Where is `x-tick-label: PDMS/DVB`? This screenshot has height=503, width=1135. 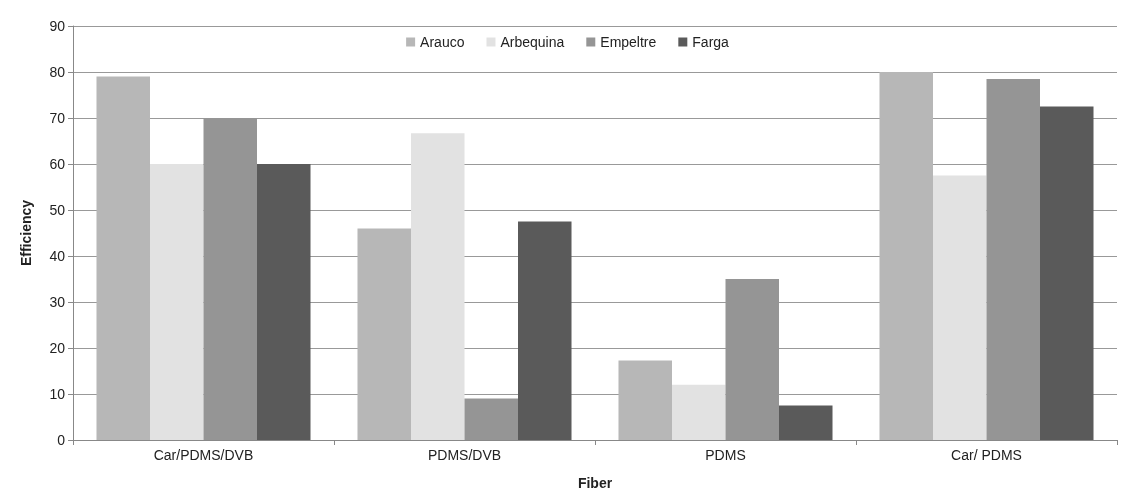
x-tick-label: PDMS/DVB is located at coordinates (464, 455).